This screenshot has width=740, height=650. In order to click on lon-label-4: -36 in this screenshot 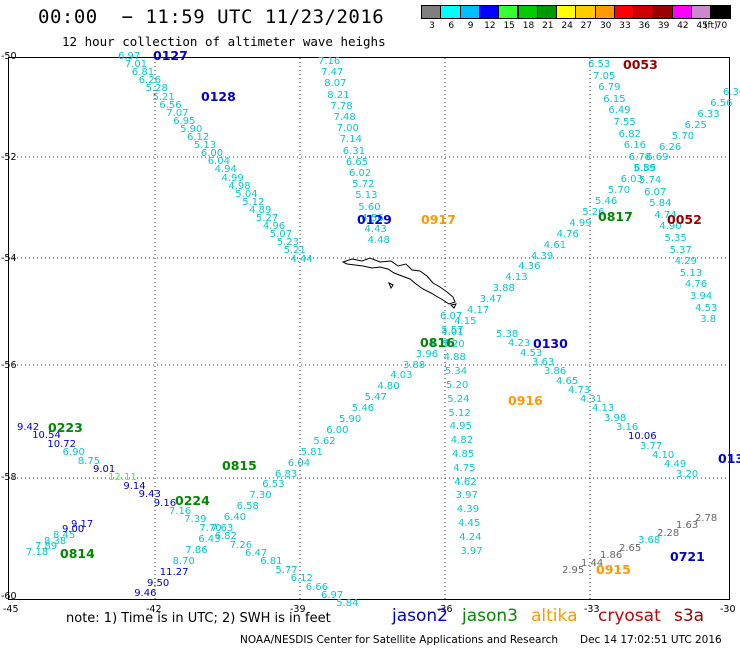, I will do `click(445, 609)`.